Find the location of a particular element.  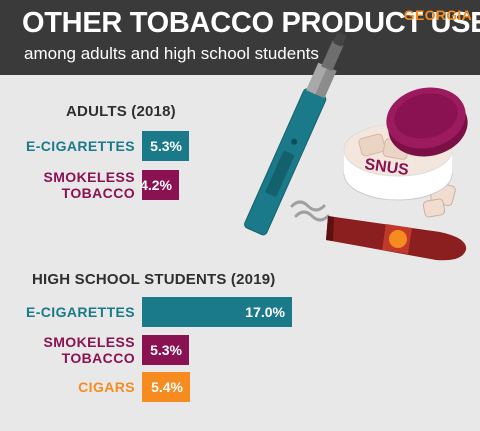

adults-value-label: 5.3% is located at coordinates (166, 146).